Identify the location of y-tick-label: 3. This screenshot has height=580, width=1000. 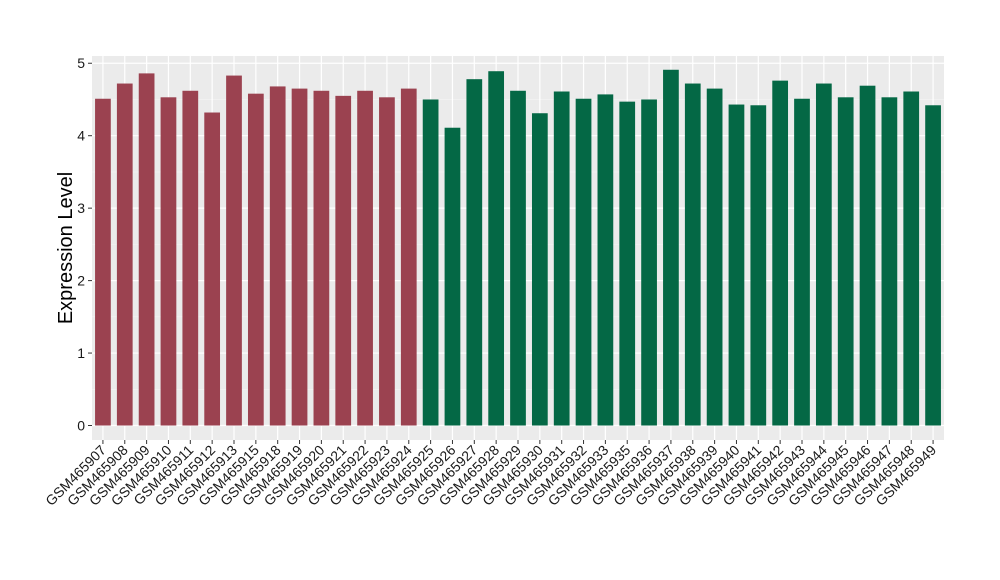
(81, 208).